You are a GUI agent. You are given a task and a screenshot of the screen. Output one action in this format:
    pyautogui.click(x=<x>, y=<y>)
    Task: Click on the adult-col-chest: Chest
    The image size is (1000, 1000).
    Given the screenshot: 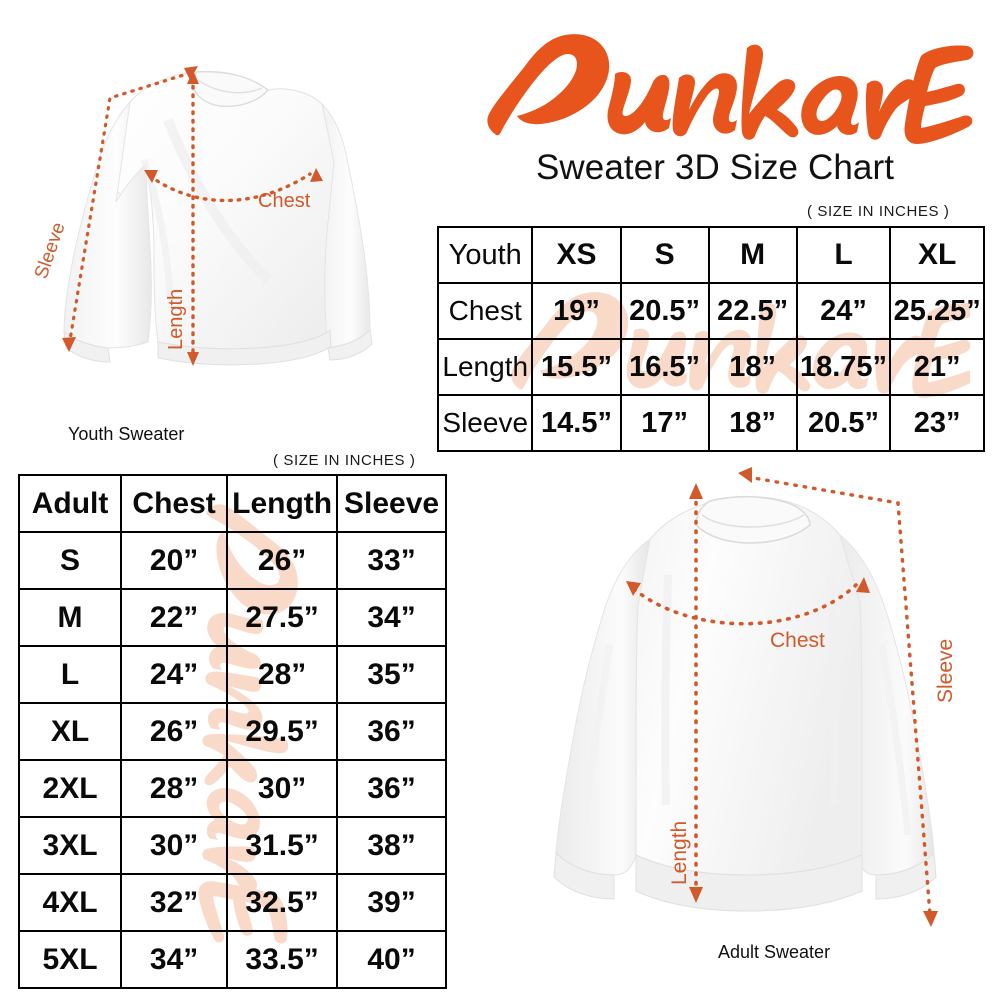 What is the action you would take?
    pyautogui.click(x=174, y=503)
    